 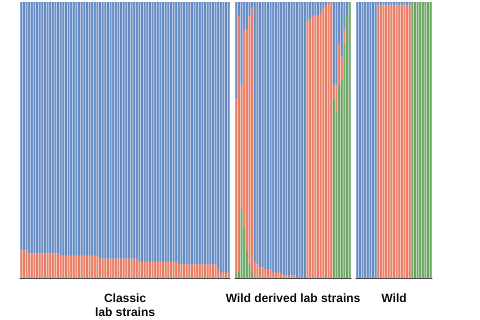 I want to click on x-axis-title: Classic lab strains, so click(x=125, y=304).